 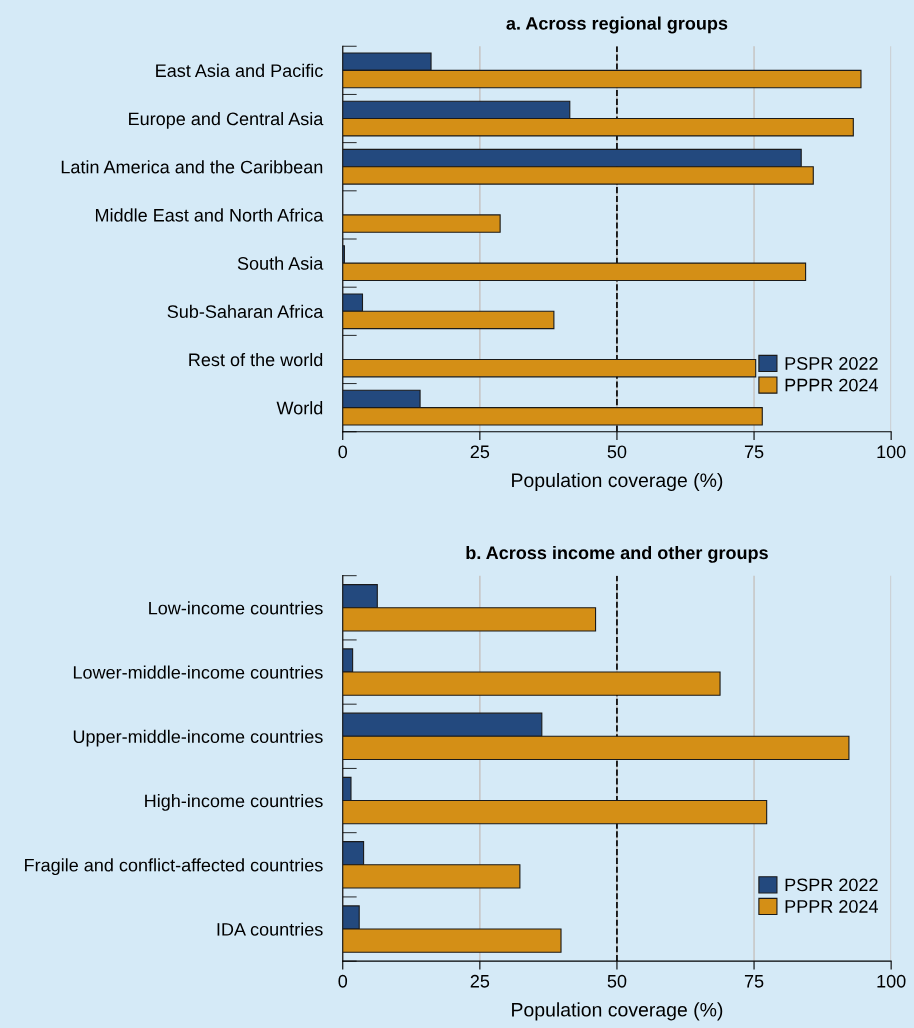 I want to click on y-tick-label: Middle East and North Africa, so click(x=209, y=215).